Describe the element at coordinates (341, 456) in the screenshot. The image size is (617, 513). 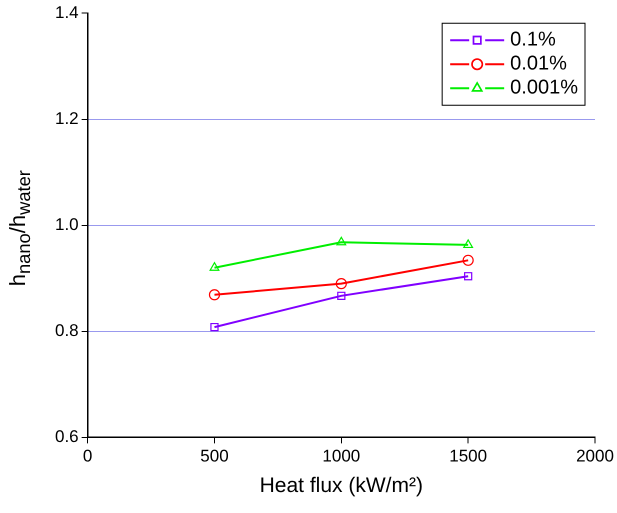
I see `x-tick-label: 1000` at that location.